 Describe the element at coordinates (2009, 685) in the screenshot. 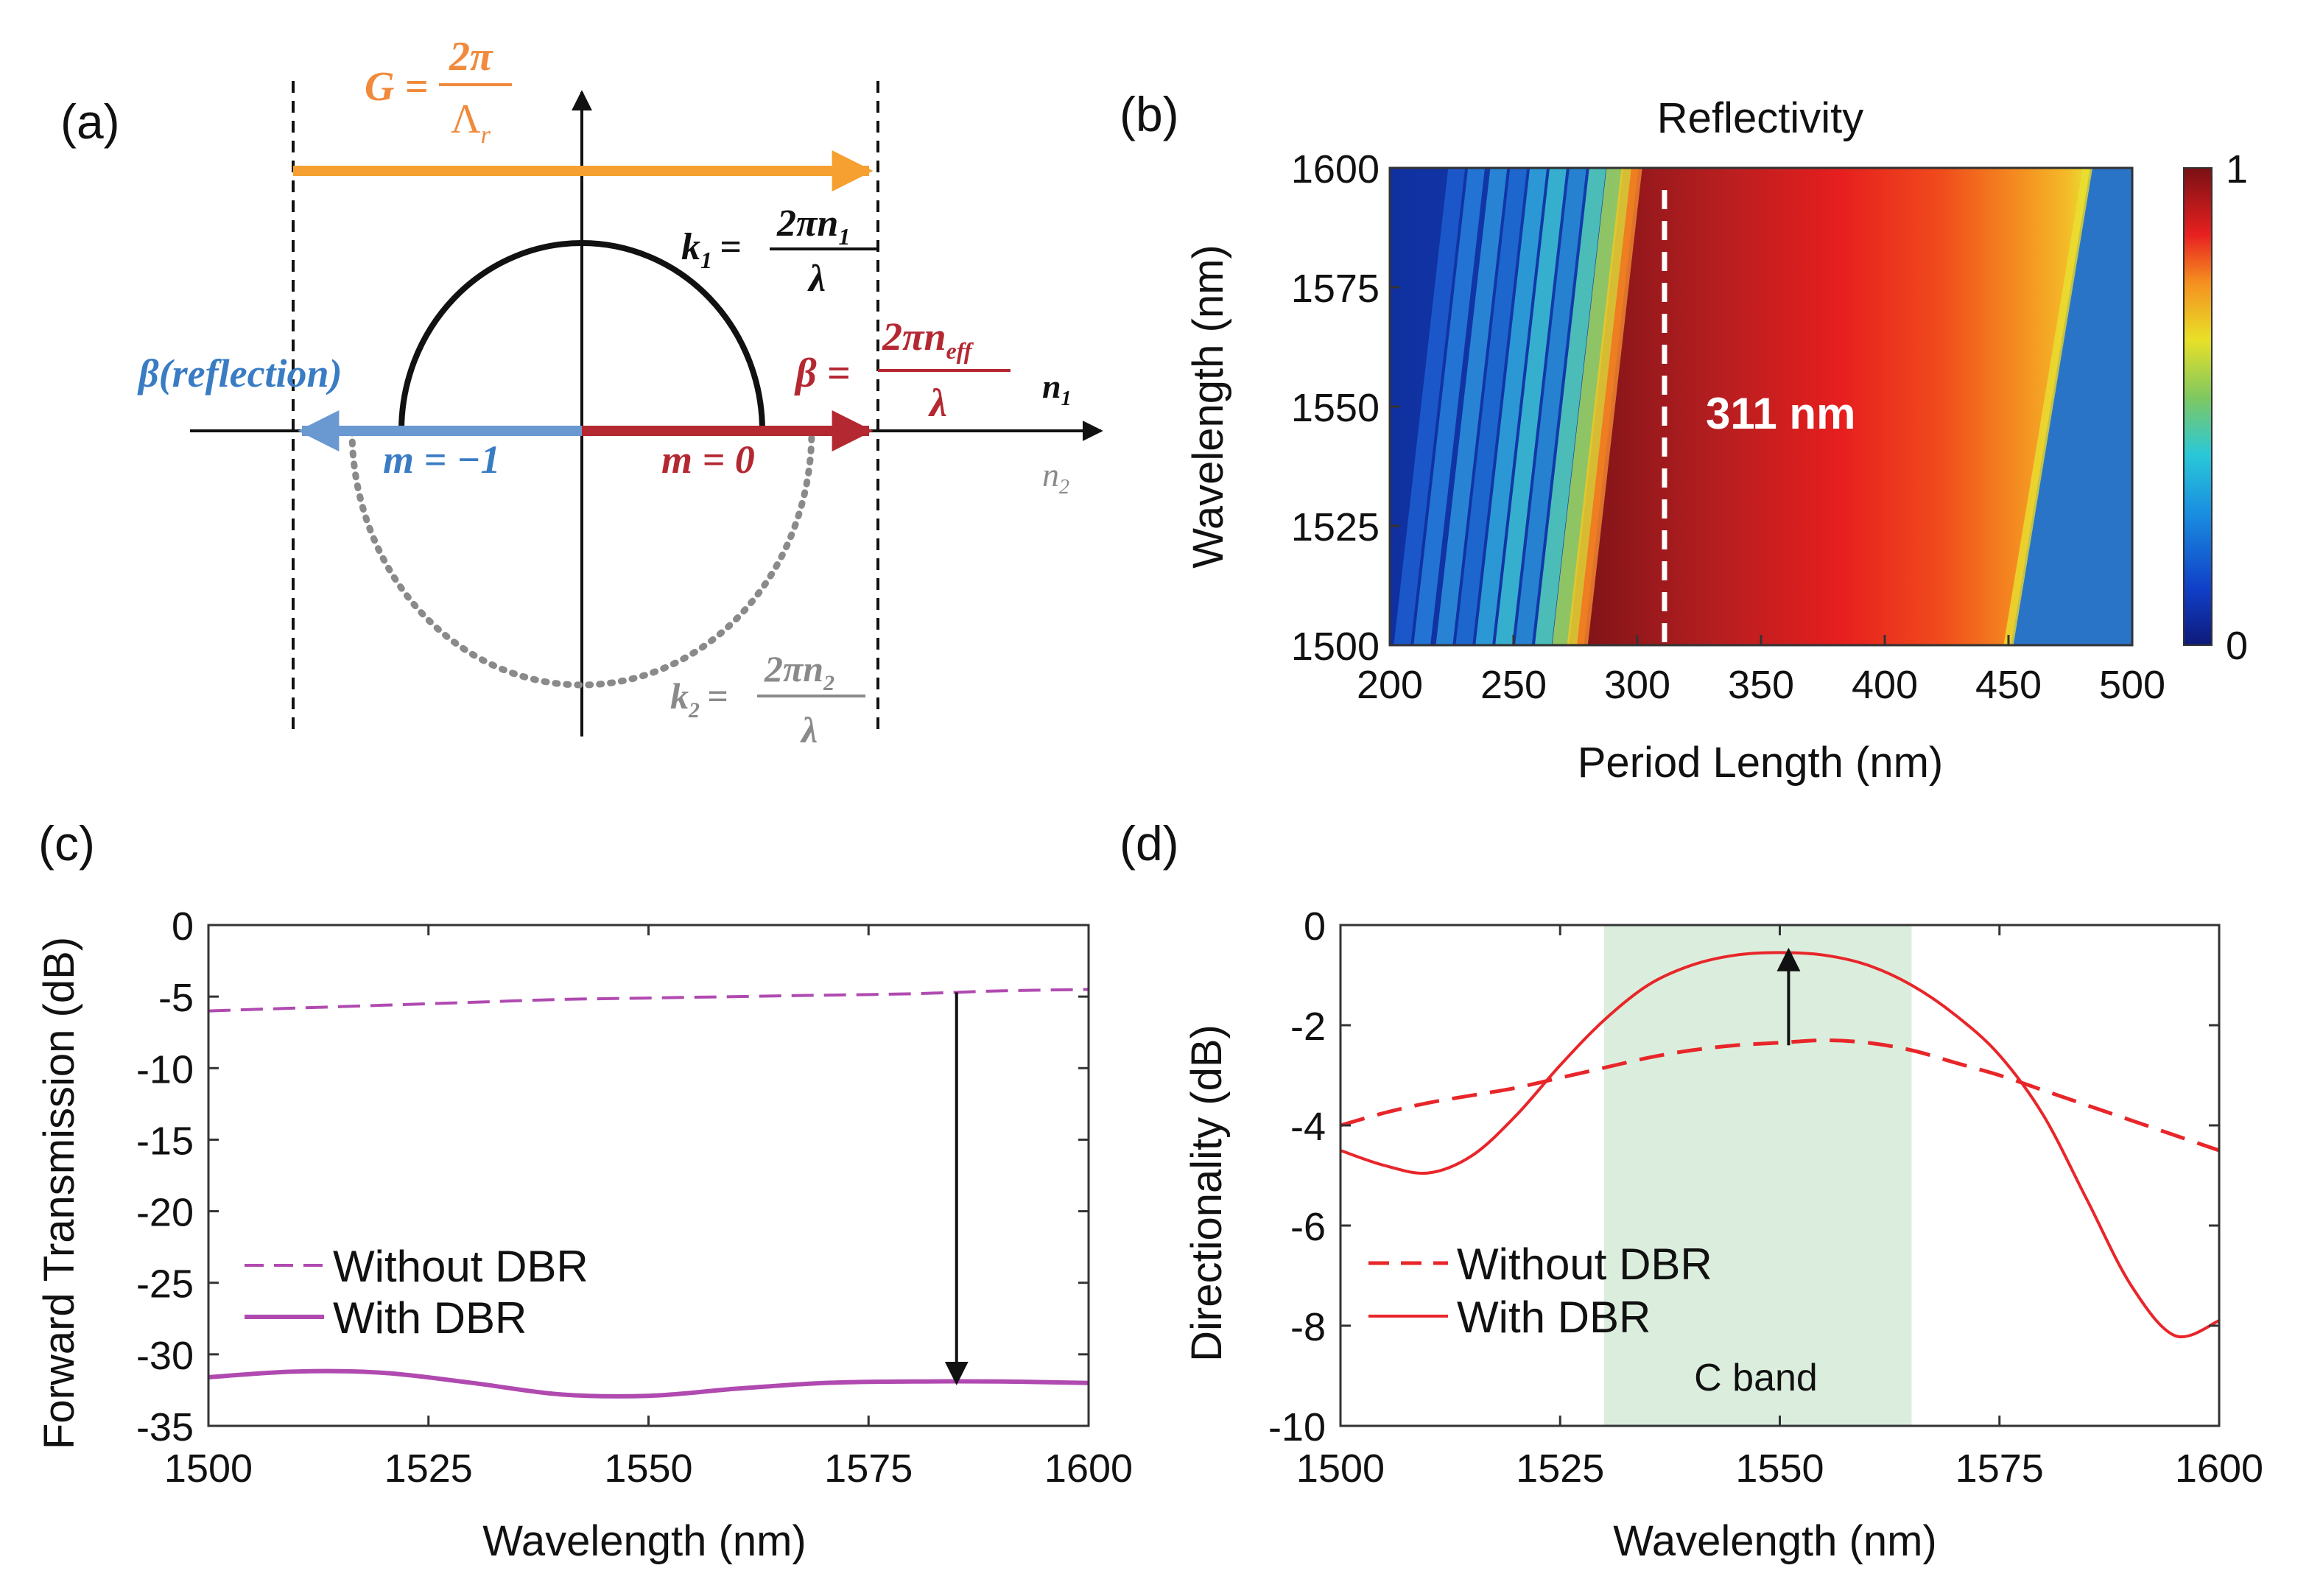

I see `x-tick-label: 450` at that location.